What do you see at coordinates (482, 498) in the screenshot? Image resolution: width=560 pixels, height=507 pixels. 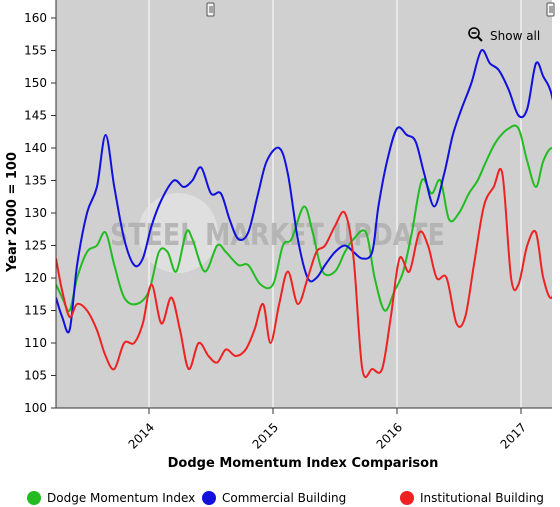 I see `legend-label: Institutional Building` at bounding box center [482, 498].